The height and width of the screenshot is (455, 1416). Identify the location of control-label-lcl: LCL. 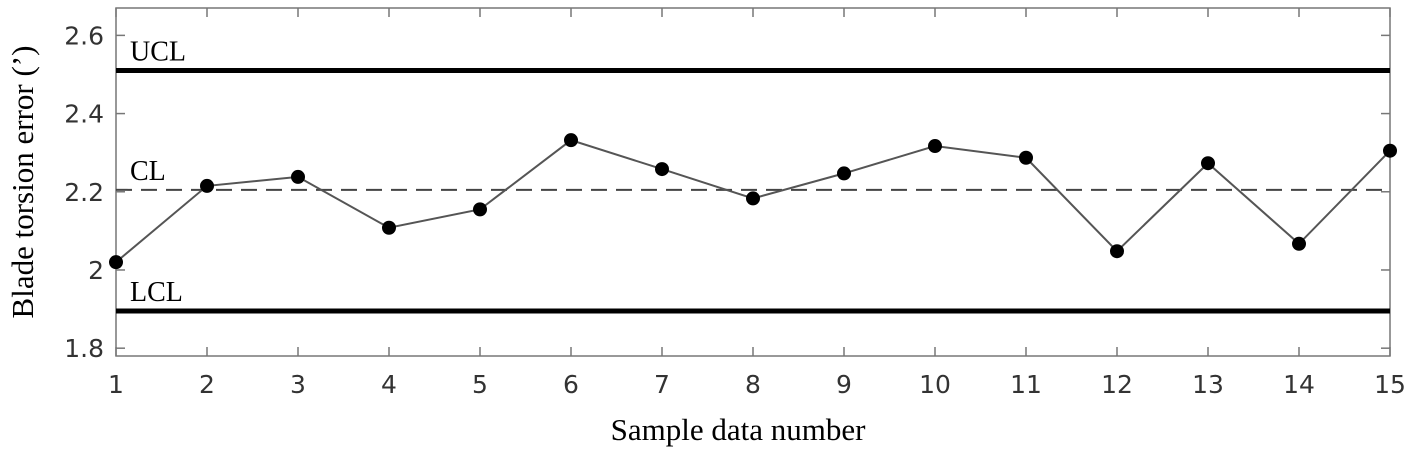
(156, 292).